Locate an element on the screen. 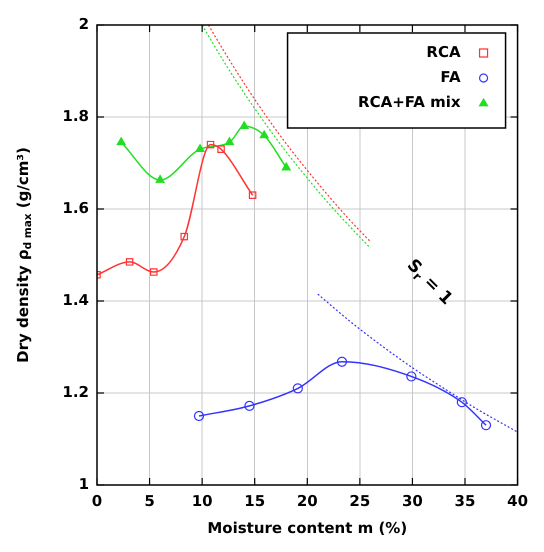 This screenshot has height=552, width=544. y-tick-label: 2 is located at coordinates (83, 23).